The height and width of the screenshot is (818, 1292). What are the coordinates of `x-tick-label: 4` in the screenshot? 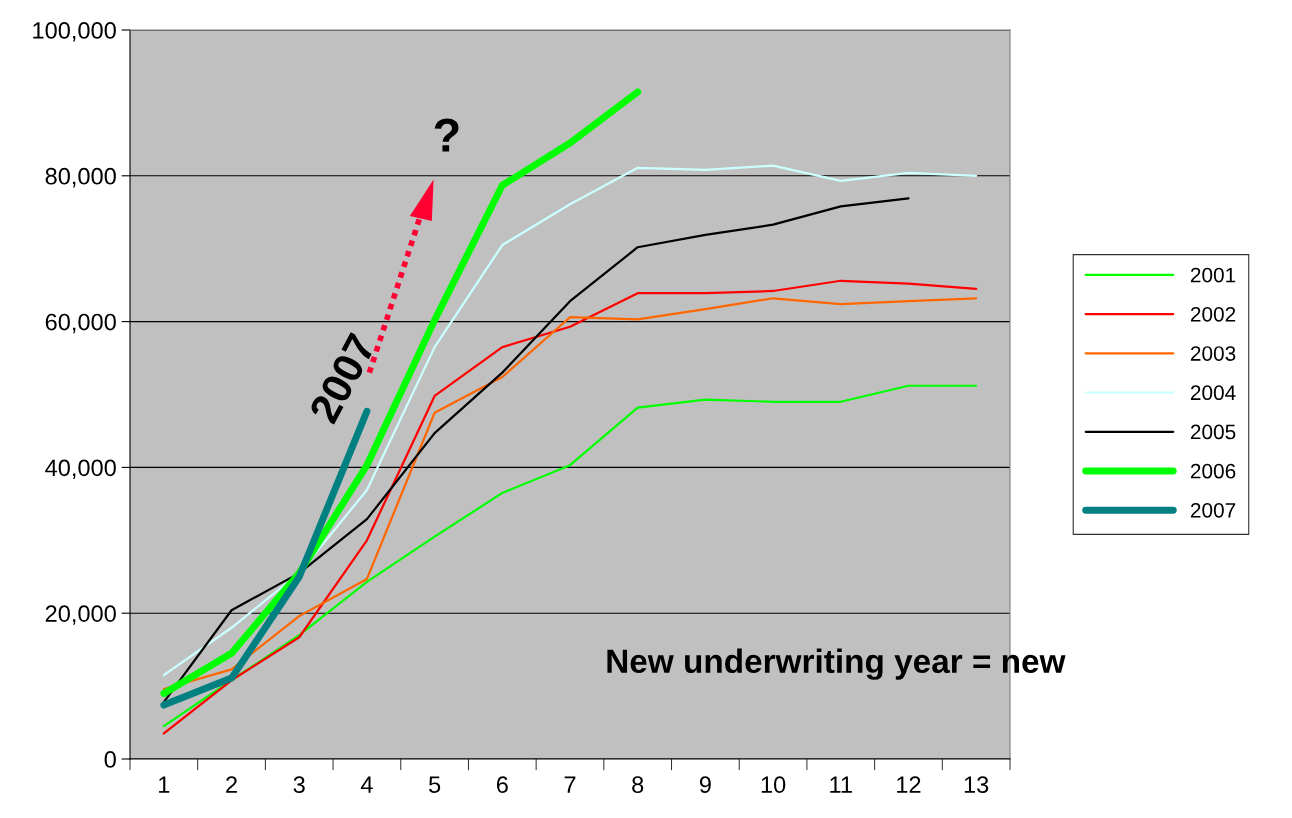 It's located at (366, 784).